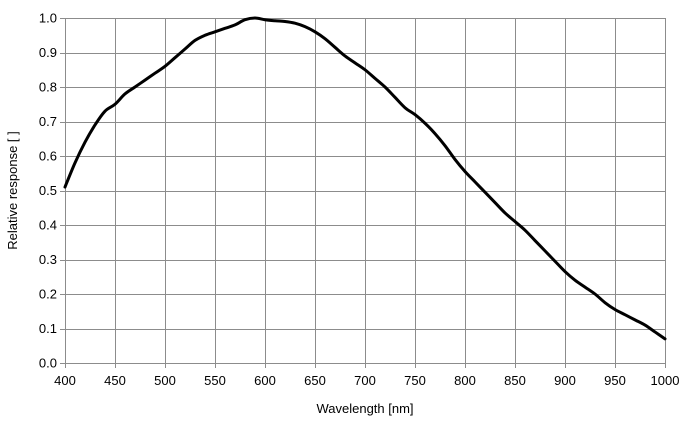 Image resolution: width=690 pixels, height=428 pixels. What do you see at coordinates (65, 380) in the screenshot?
I see `x-tick-label: 400` at bounding box center [65, 380].